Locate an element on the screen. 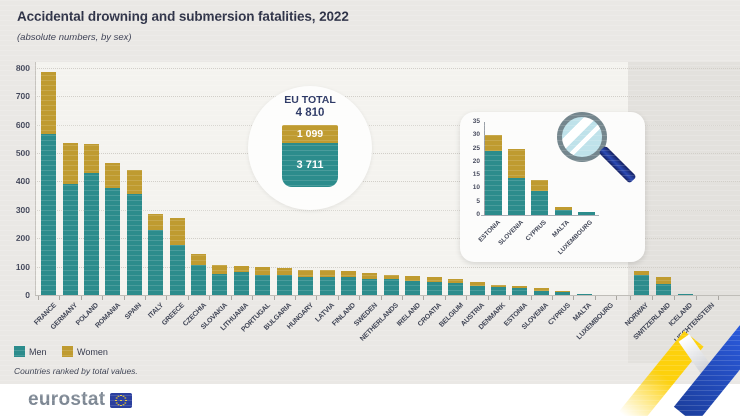 The image size is (740, 416). bar-women-SPAIN is located at coordinates (134, 182).